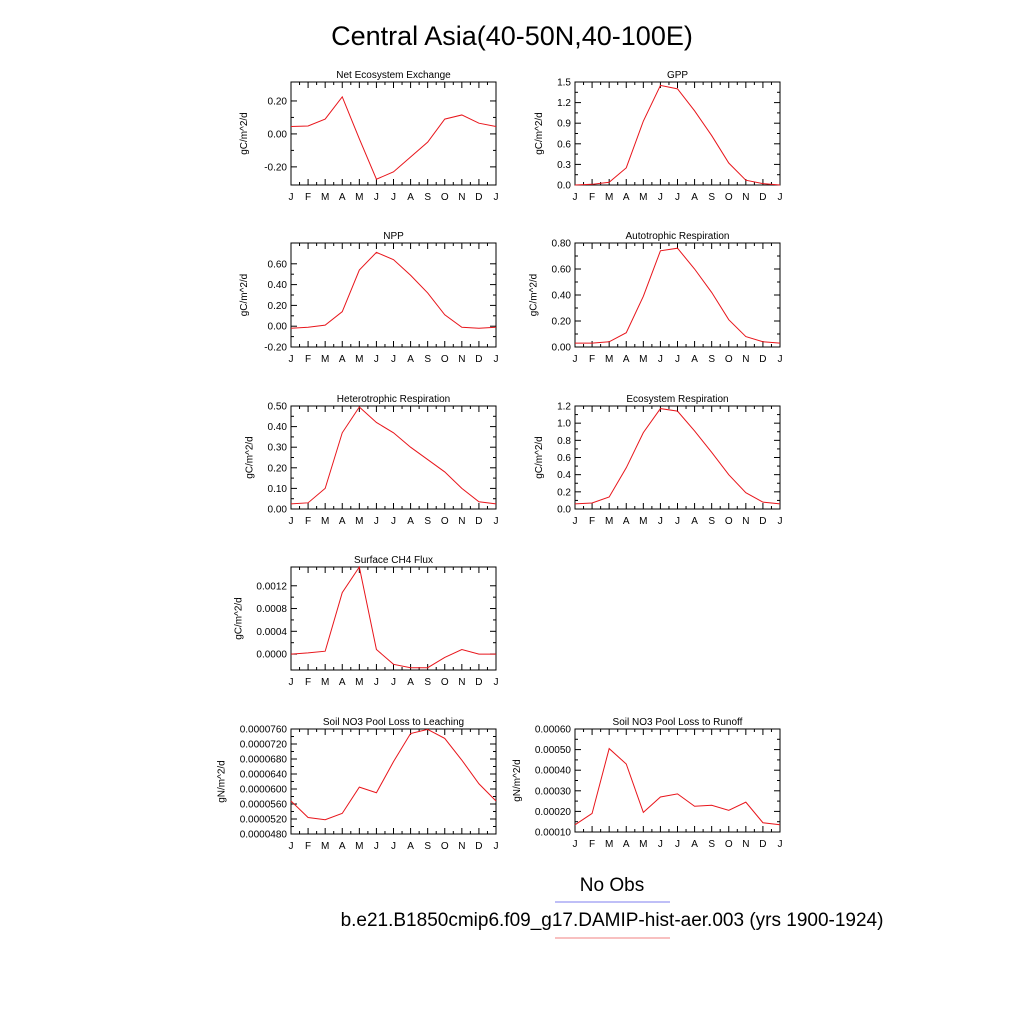 The image size is (1024, 1024). Describe the element at coordinates (677, 75) in the screenshot. I see `panel-title: GPP` at that location.